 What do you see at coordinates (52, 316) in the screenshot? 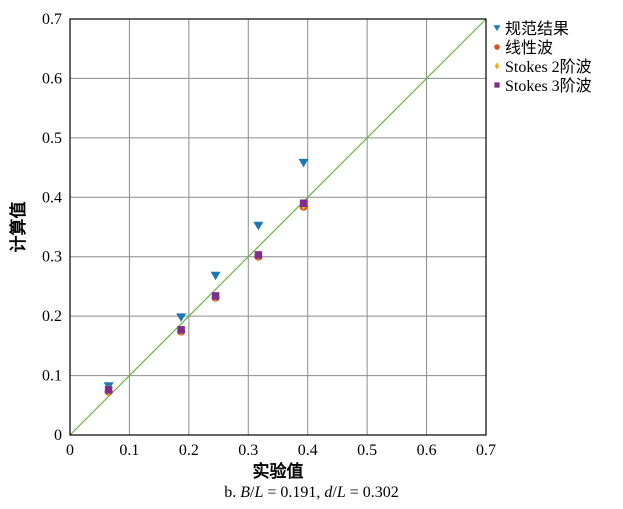
I see `y-tick-label: 0.2` at bounding box center [52, 316].